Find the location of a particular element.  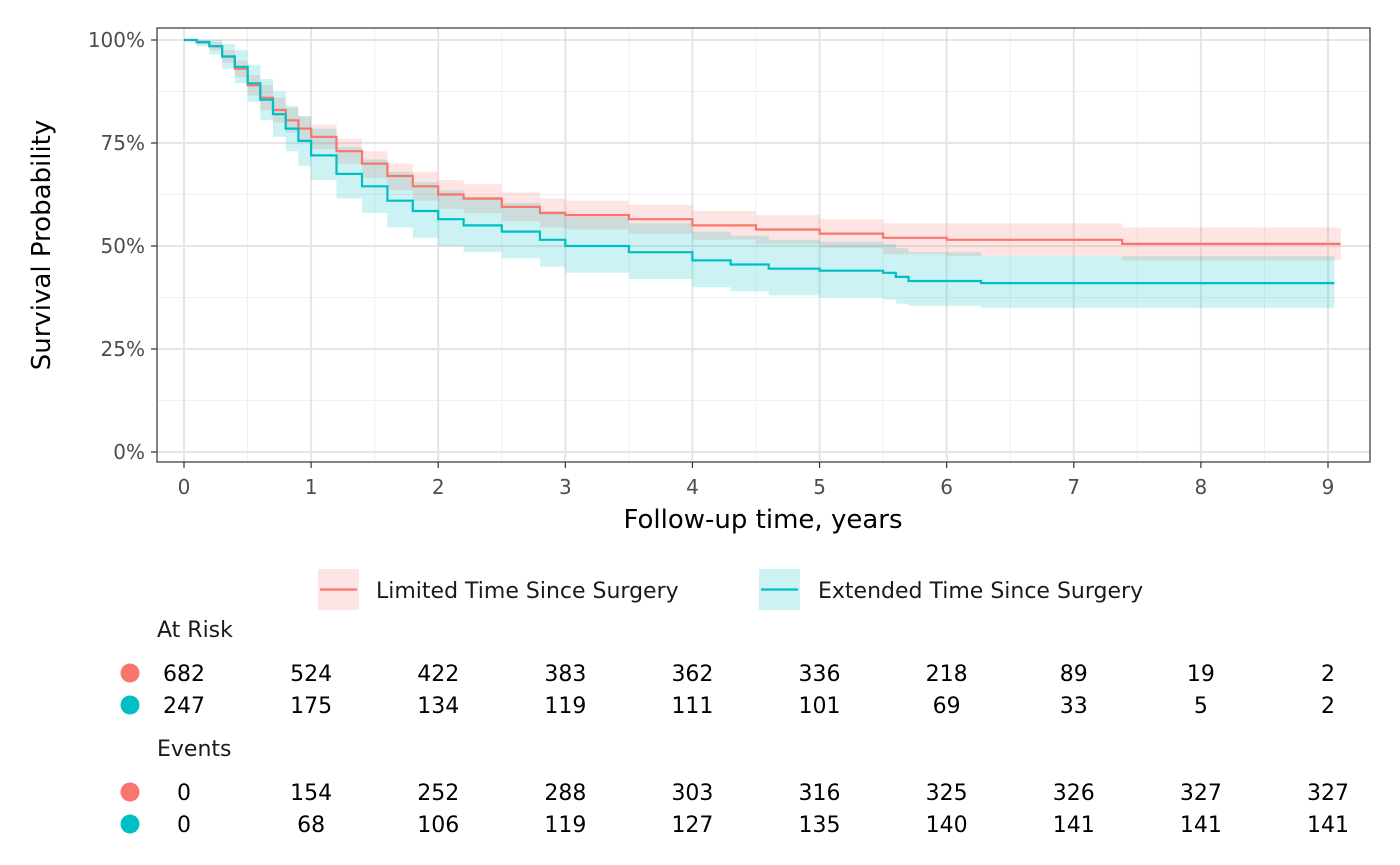

x-tick-label: 3 is located at coordinates (565, 487).